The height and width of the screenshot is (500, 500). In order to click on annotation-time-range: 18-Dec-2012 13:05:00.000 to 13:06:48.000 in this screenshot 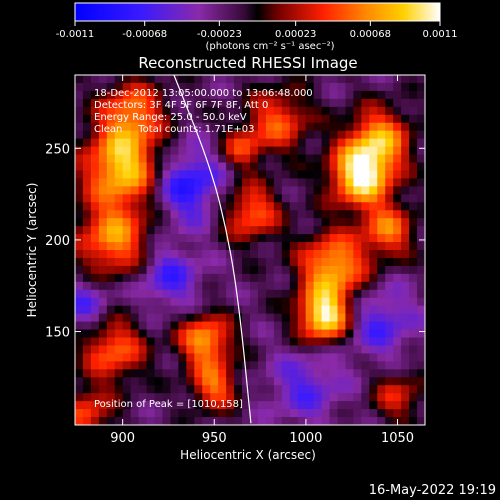, I will do `click(203, 93)`.